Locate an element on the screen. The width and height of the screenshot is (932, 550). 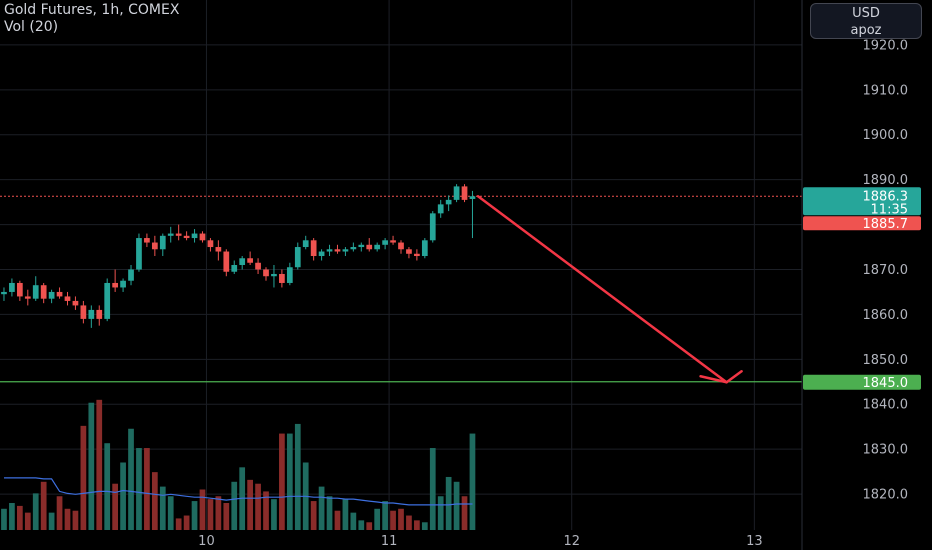
target-price-tag is located at coordinates (862, 382).